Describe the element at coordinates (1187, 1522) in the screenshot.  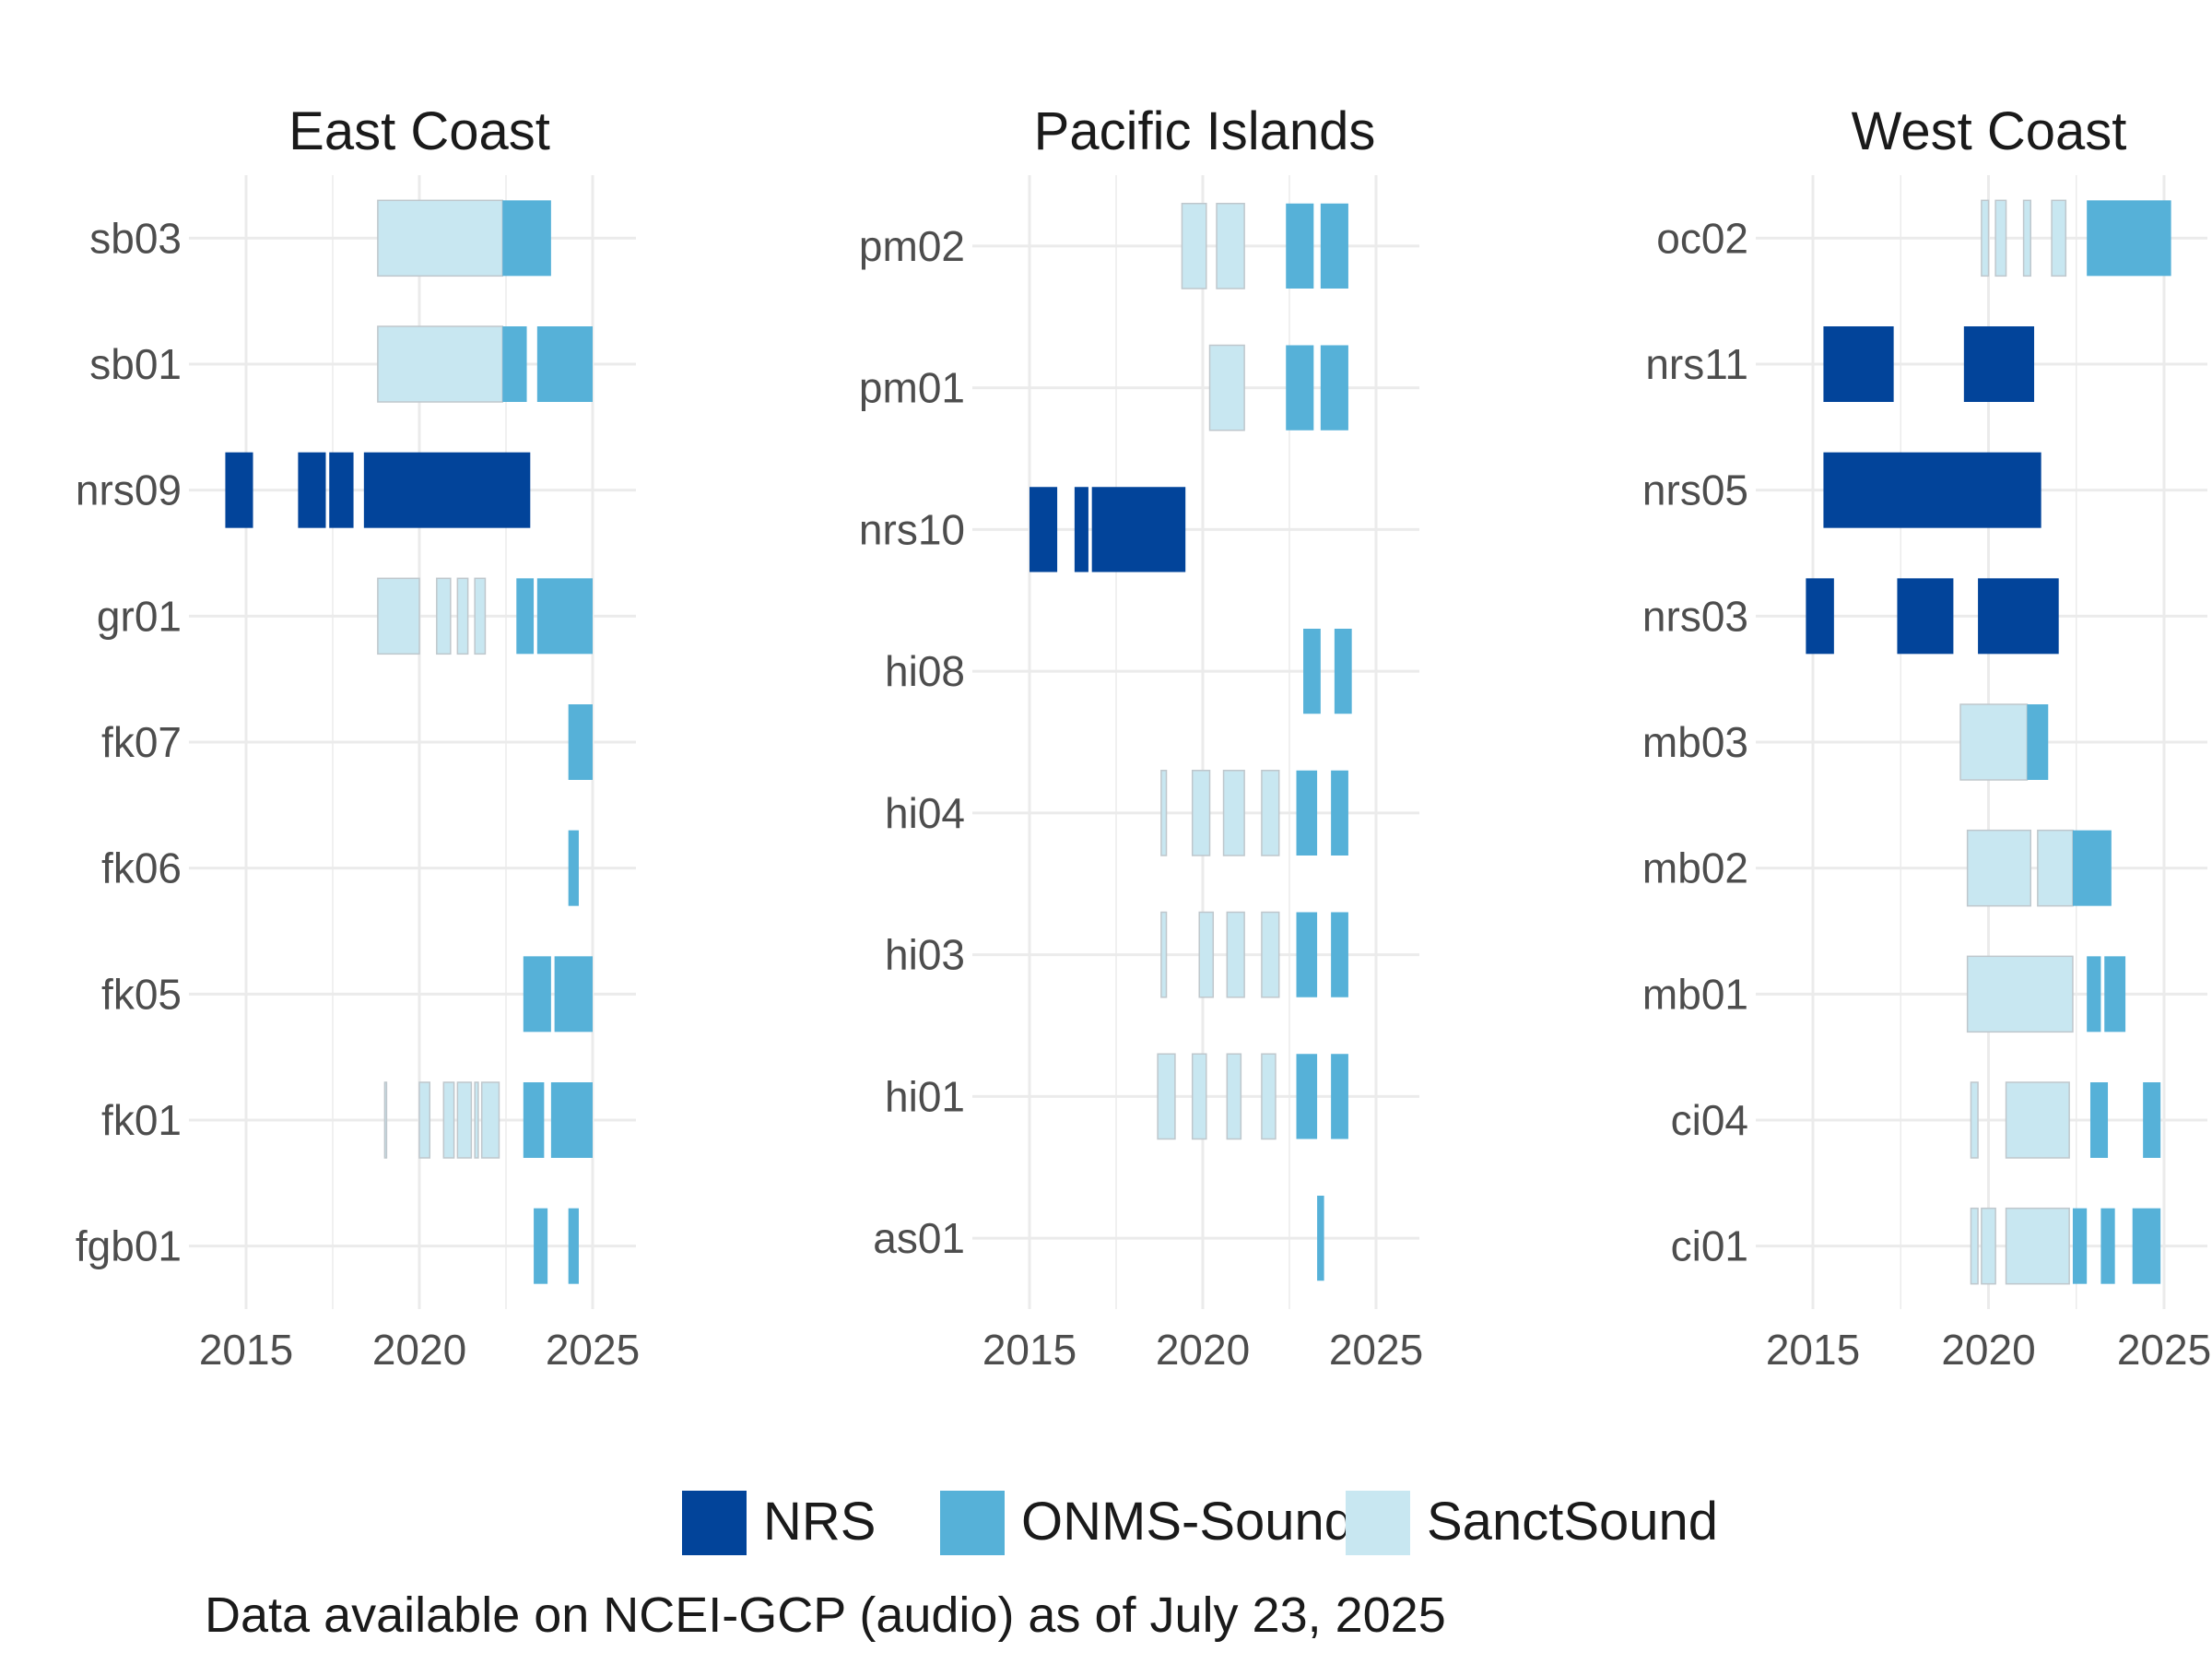
I see `legend-label: ONMS-Sound` at that location.